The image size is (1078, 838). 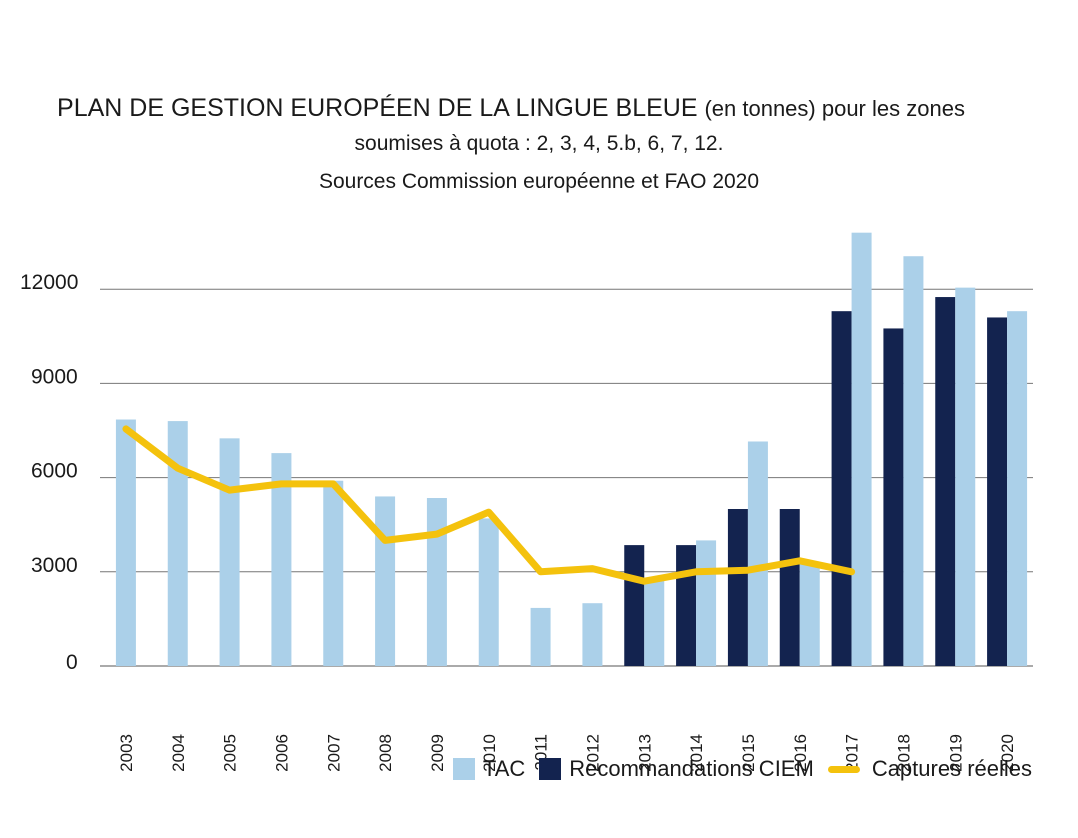 I want to click on legend-label-captures: Captures réelles, so click(x=951, y=768).